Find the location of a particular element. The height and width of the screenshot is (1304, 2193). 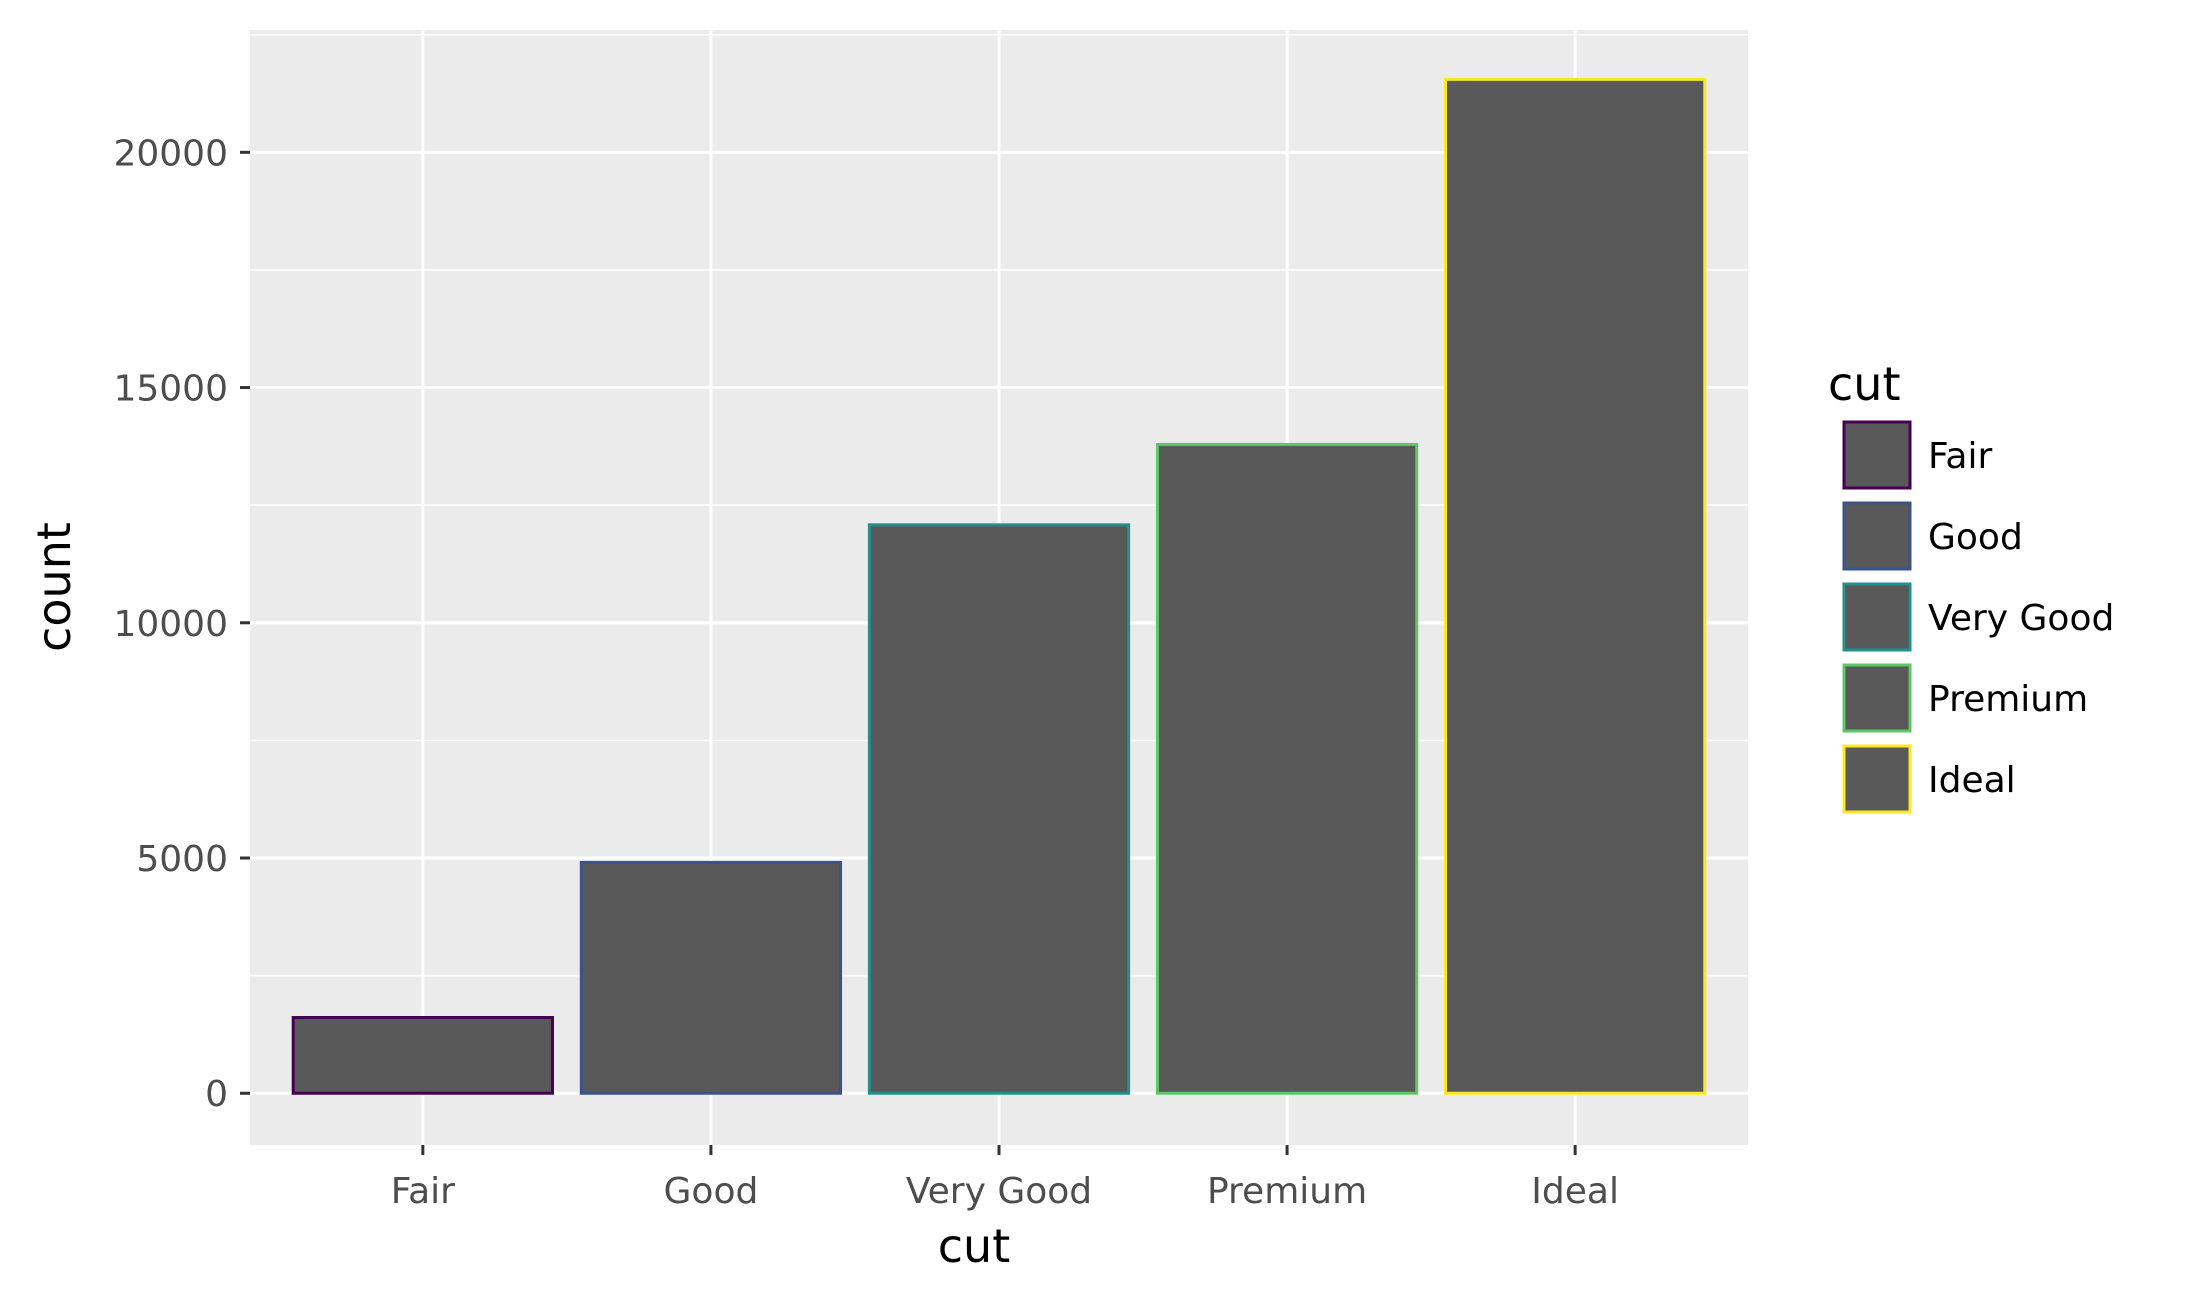

y-tick-label: 10000 is located at coordinates (170, 624).